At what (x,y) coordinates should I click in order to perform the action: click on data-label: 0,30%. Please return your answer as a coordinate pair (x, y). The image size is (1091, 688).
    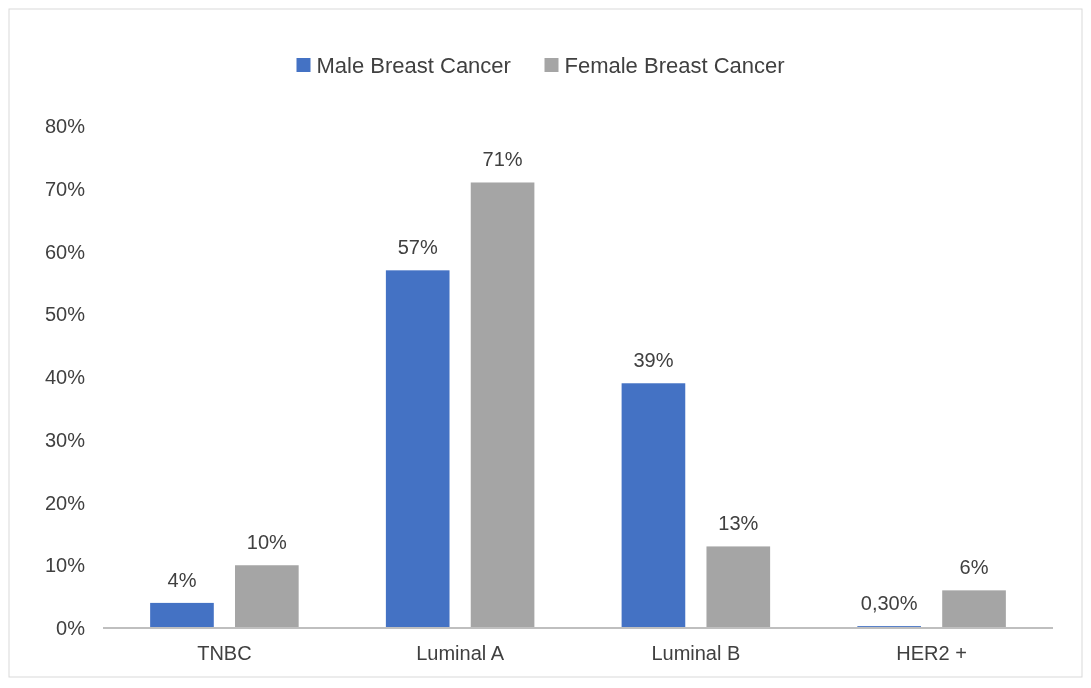
    Looking at the image, I should click on (889, 603).